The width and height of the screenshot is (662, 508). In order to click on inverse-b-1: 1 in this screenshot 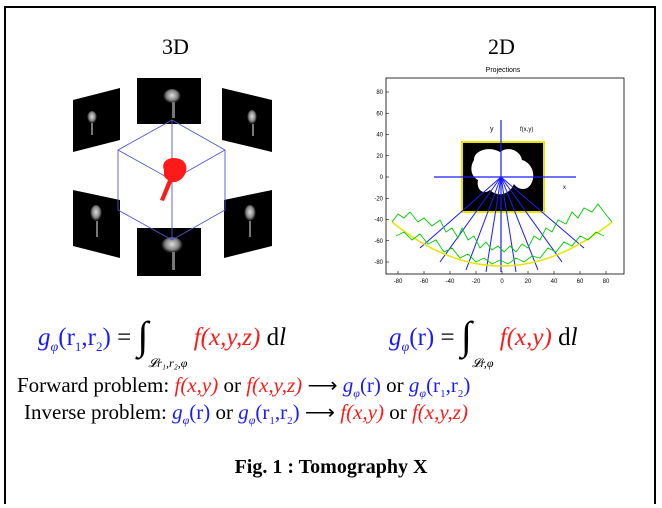, I will do `click(272, 421)`.